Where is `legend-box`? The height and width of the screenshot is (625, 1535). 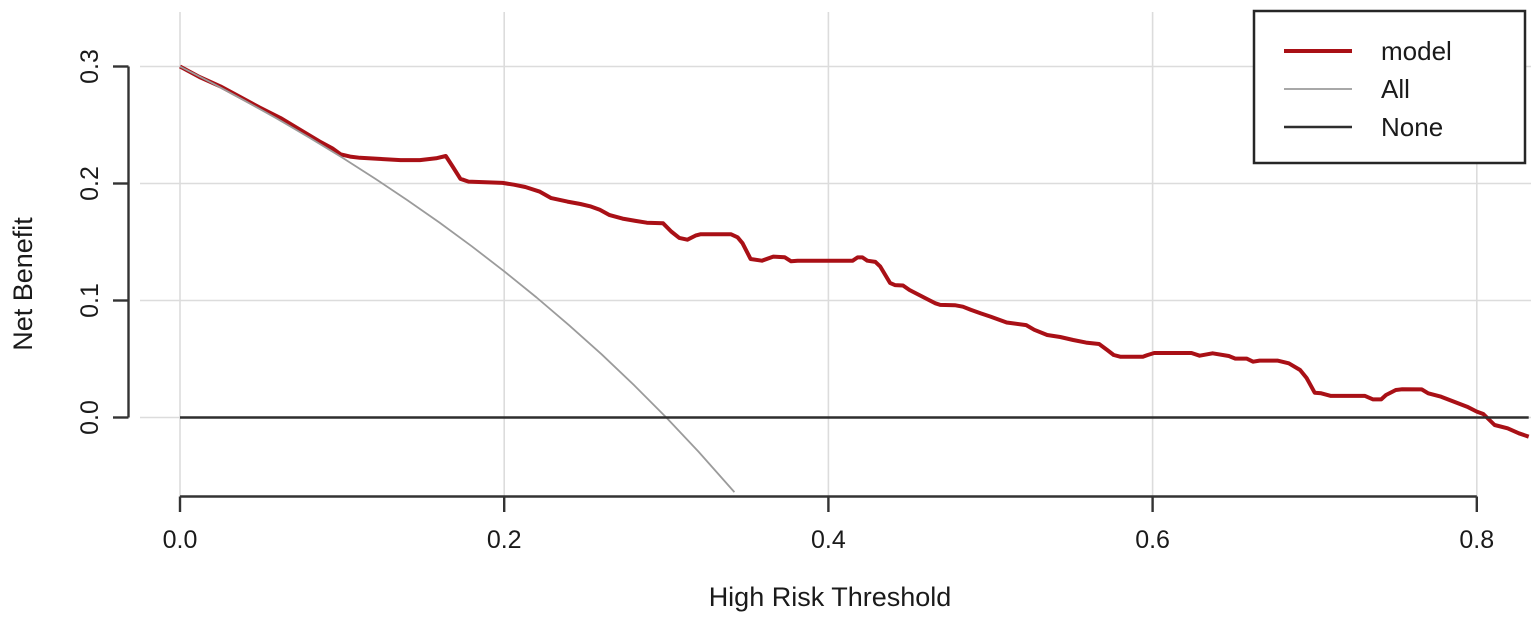 legend-box is located at coordinates (1389, 87).